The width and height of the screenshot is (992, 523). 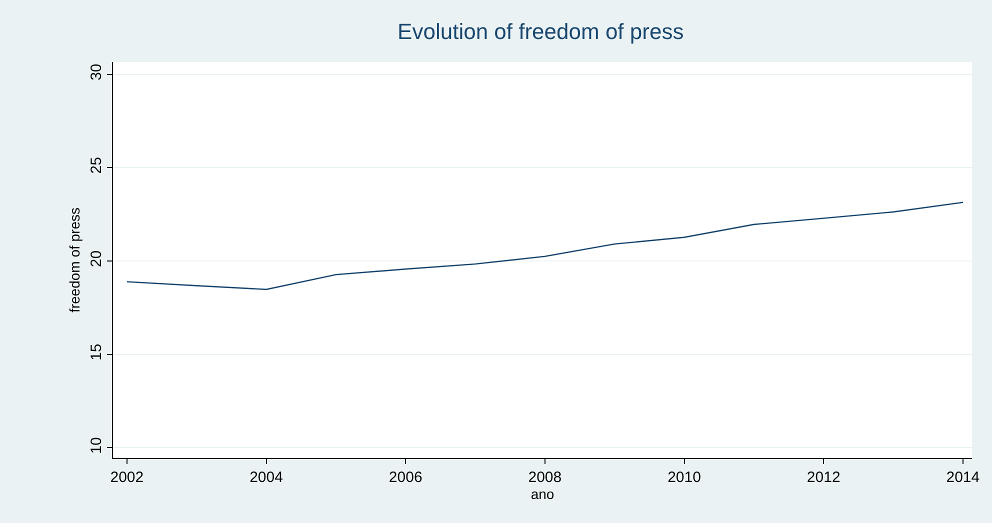 I want to click on y-tick-label: 30, so click(x=96, y=72).